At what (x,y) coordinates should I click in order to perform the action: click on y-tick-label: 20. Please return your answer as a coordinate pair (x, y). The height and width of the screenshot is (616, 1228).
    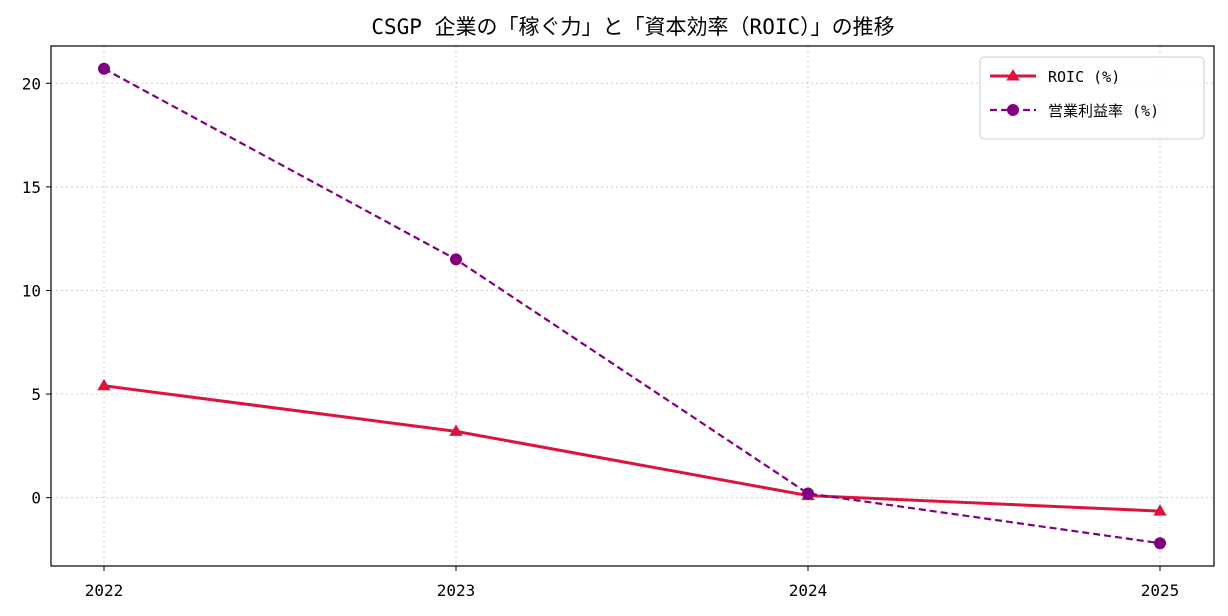
    Looking at the image, I should click on (31, 83).